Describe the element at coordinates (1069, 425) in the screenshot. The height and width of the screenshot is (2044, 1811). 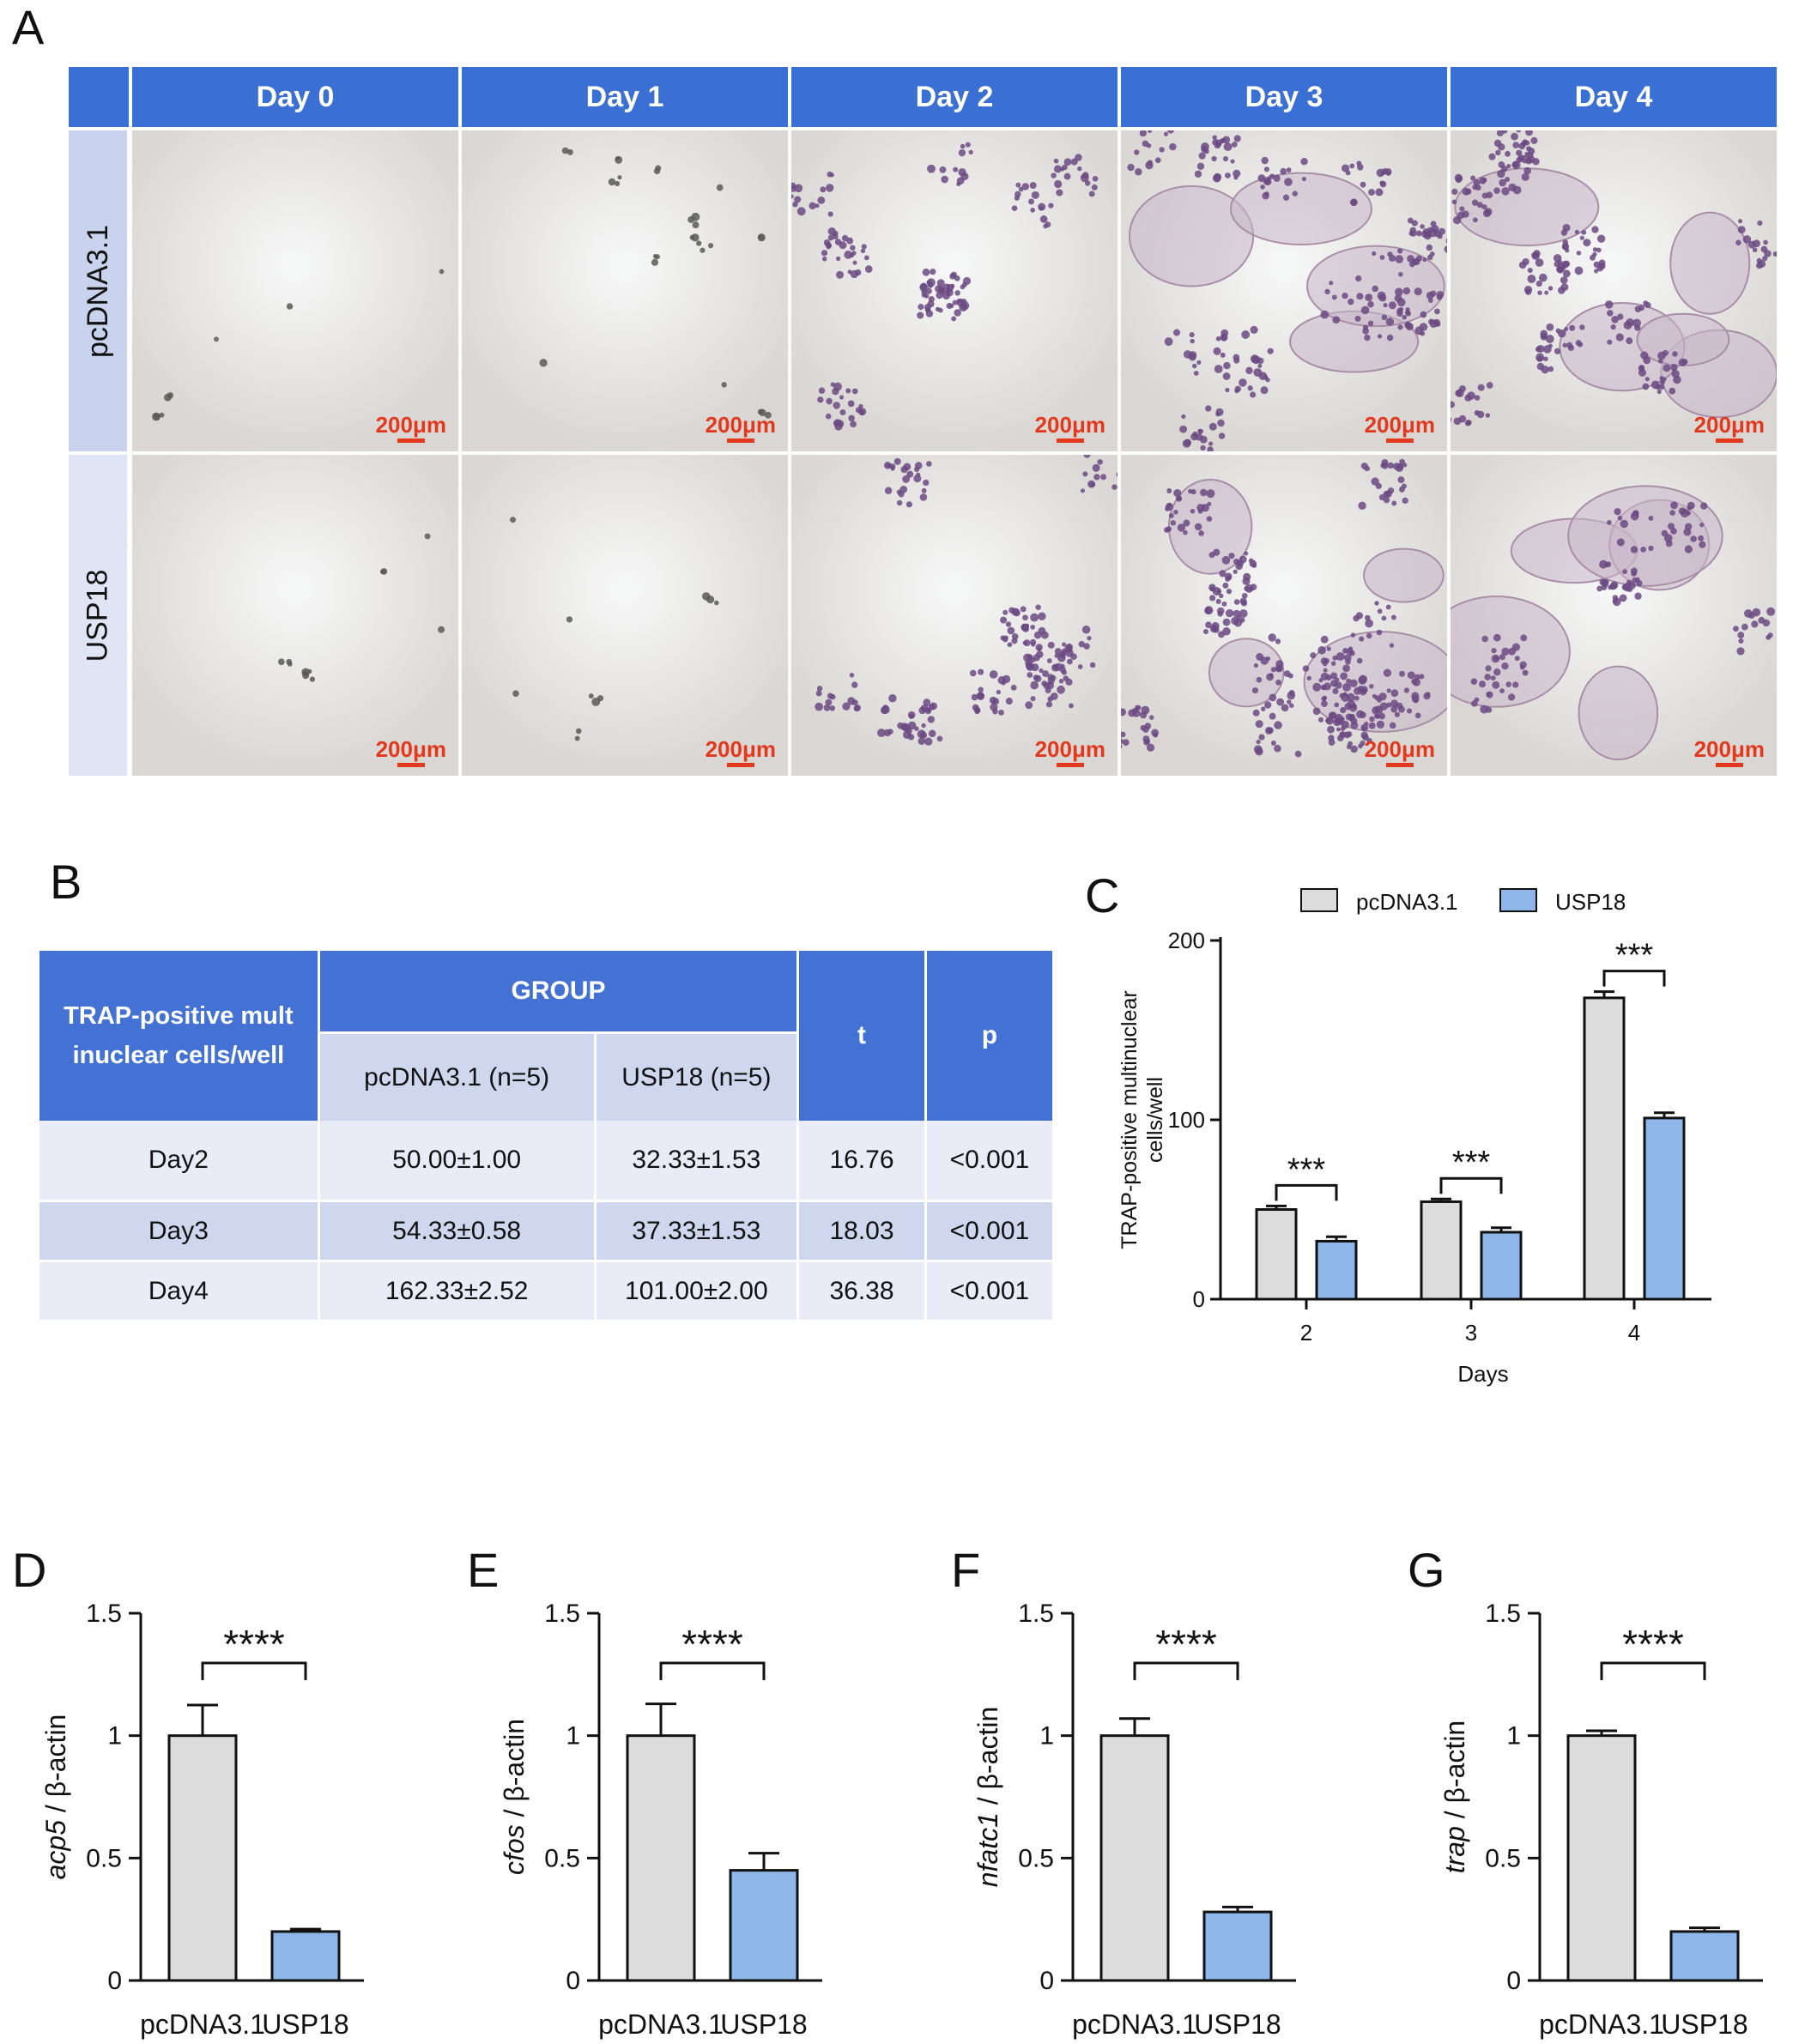
I see `scale-bar-label: 200μm` at that location.